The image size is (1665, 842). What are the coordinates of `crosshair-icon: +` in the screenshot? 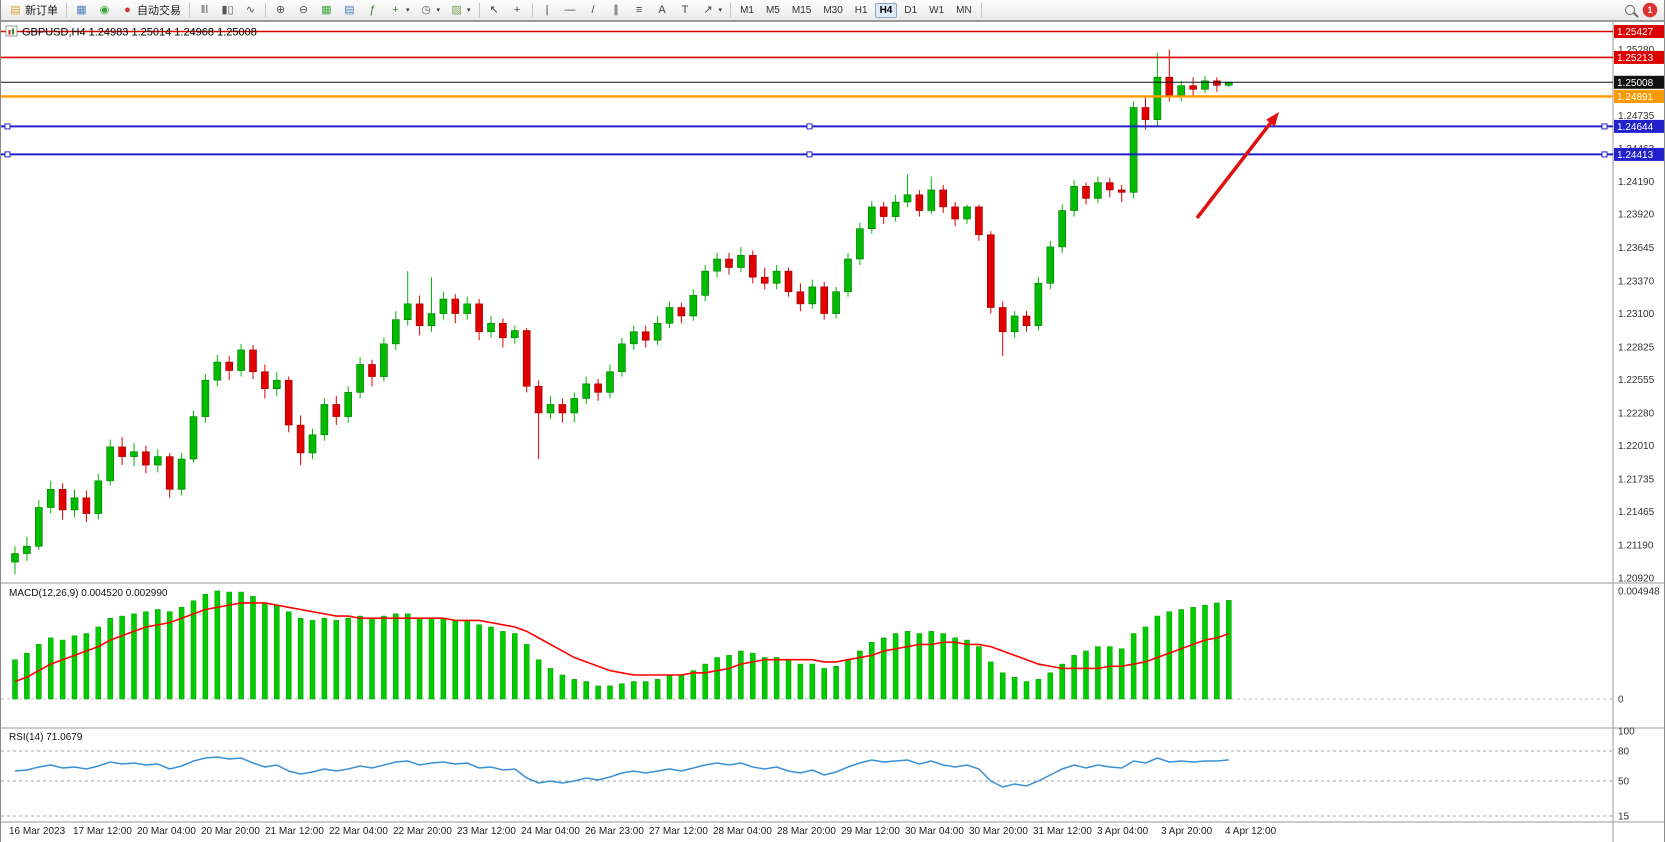 It's located at (517, 10).